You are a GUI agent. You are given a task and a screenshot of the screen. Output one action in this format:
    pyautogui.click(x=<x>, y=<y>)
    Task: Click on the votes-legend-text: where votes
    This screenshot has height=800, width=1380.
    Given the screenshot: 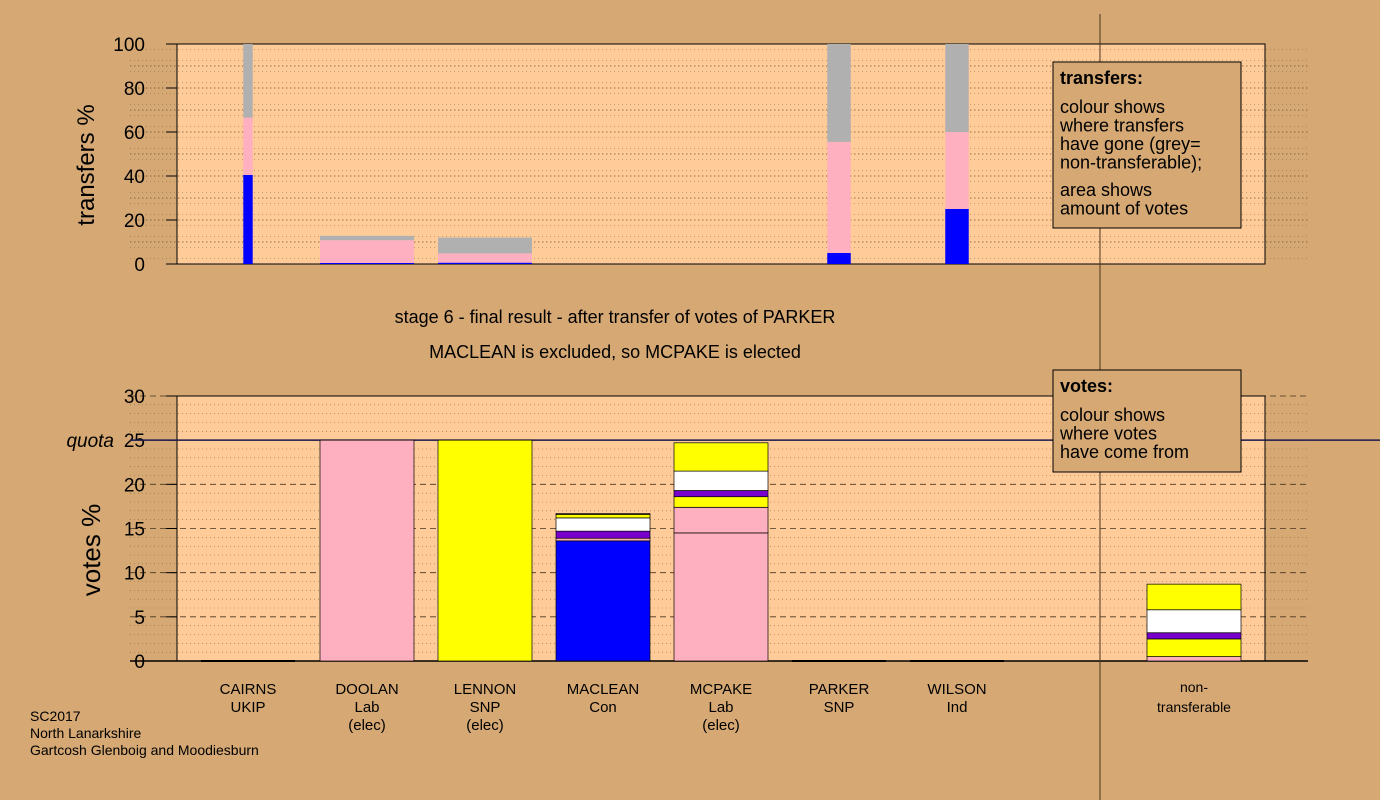 What is the action you would take?
    pyautogui.click(x=1108, y=434)
    